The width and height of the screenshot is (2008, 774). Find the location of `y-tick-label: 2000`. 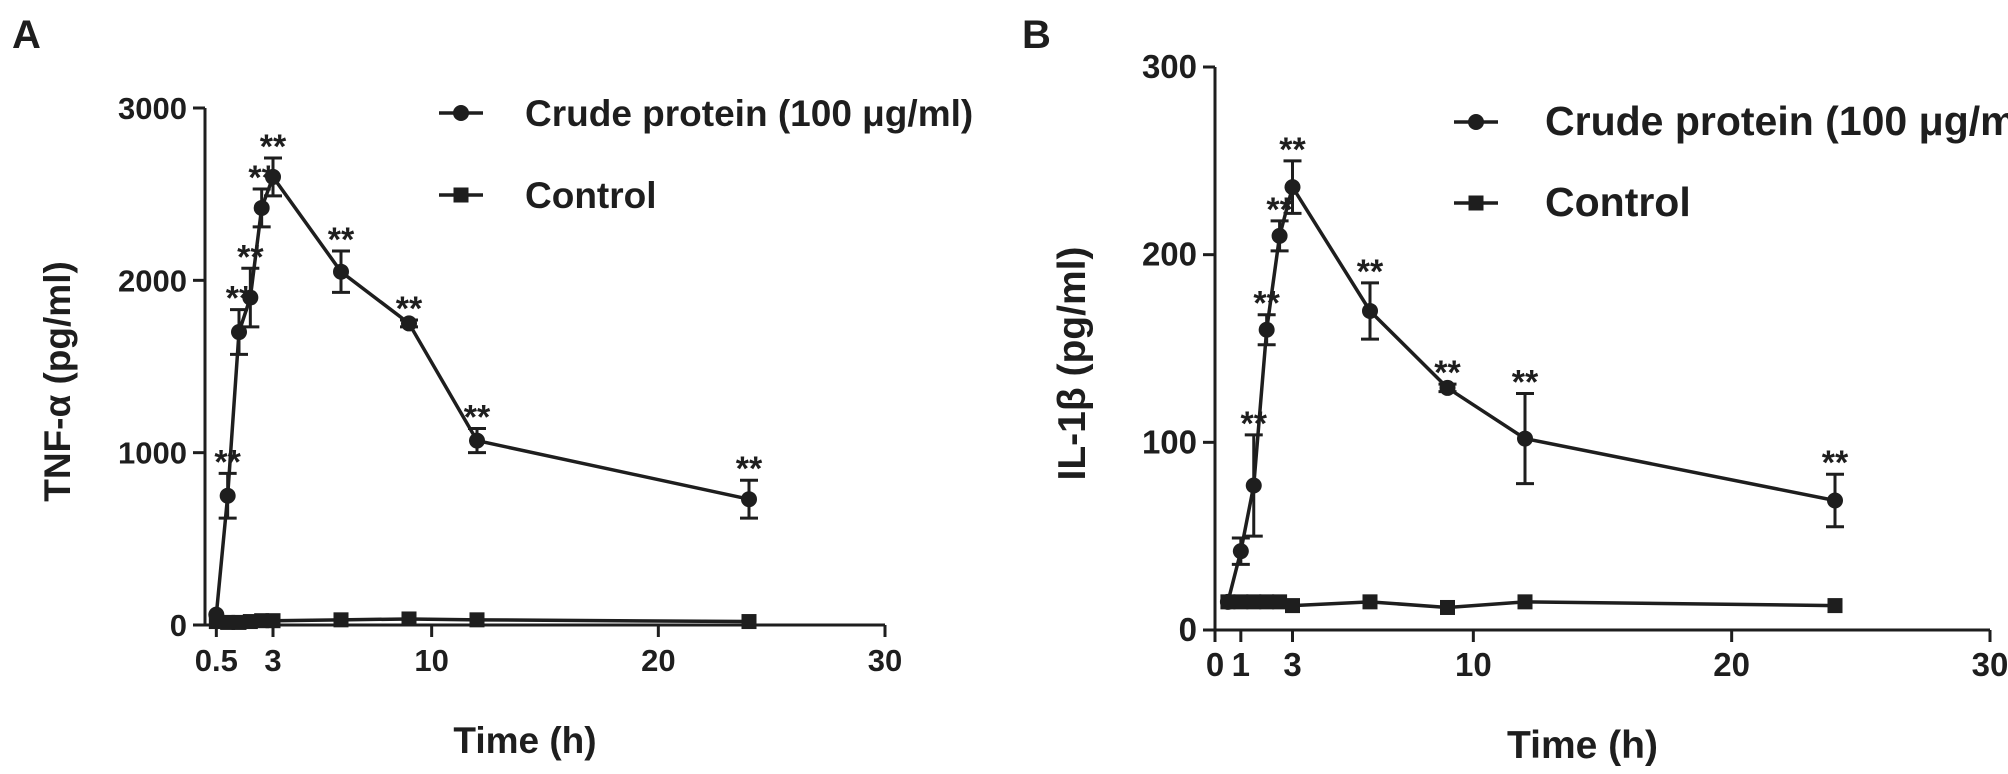

y-tick-label: 2000 is located at coordinates (152, 280).